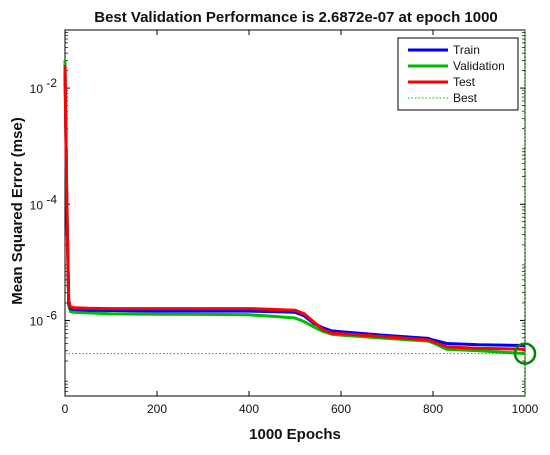  I want to click on legend-label-test: Test, so click(464, 82).